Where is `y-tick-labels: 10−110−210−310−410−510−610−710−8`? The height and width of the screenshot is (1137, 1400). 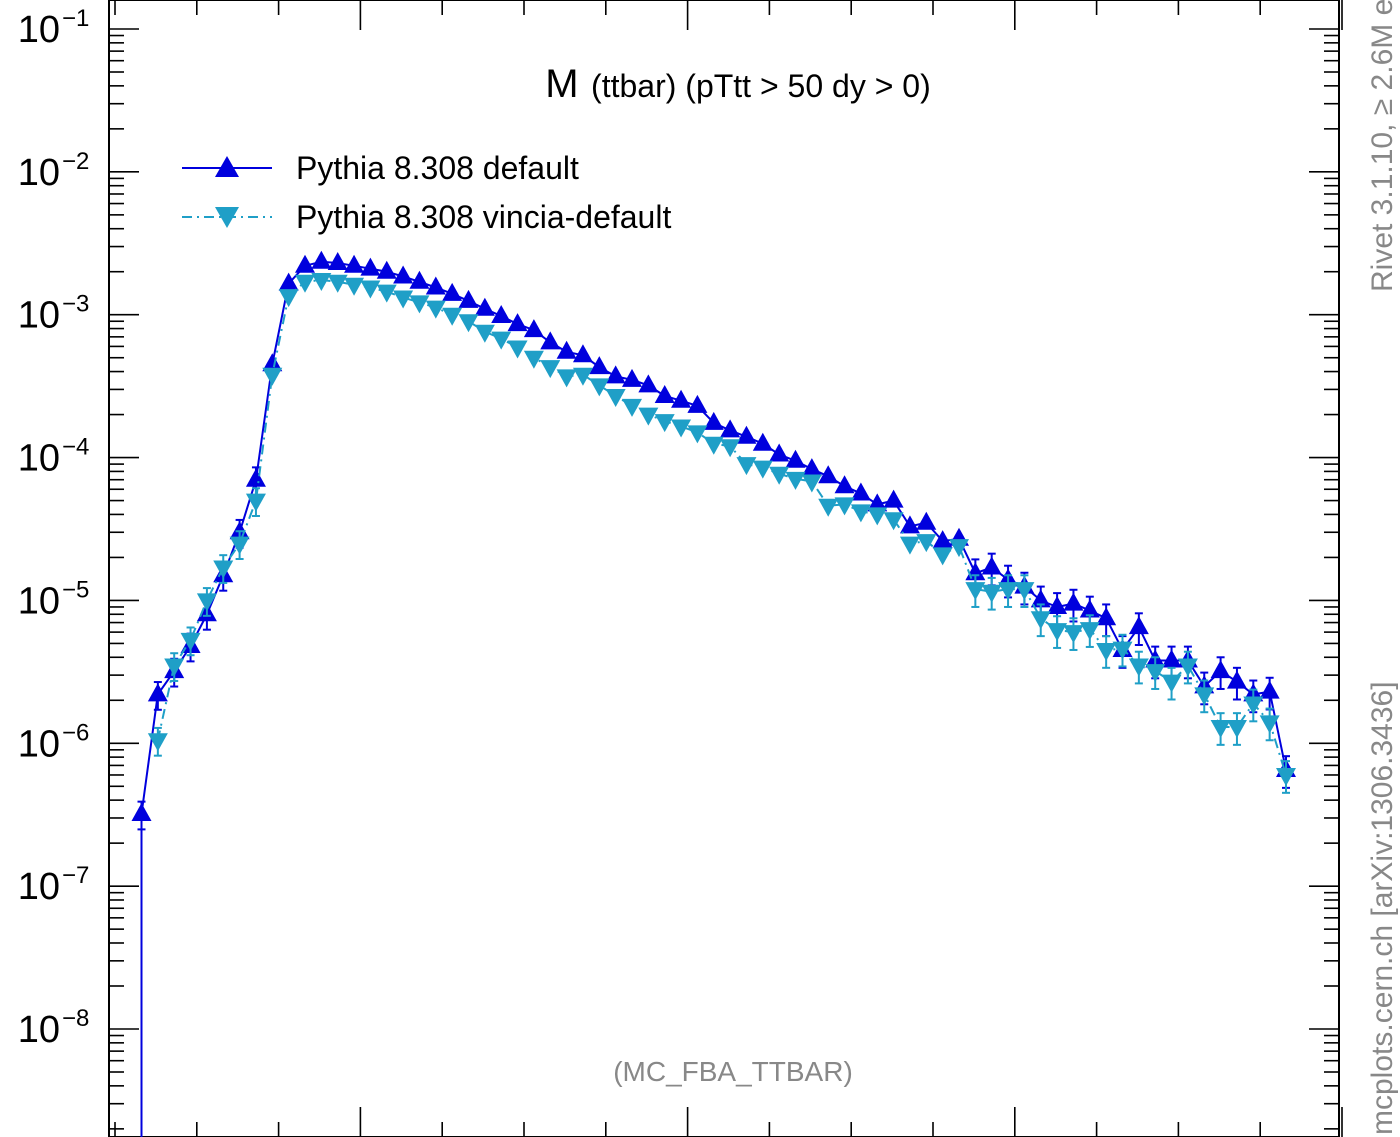 y-tick-labels: 10−110−210−310−410−510−610−710−8 is located at coordinates (54, 528).